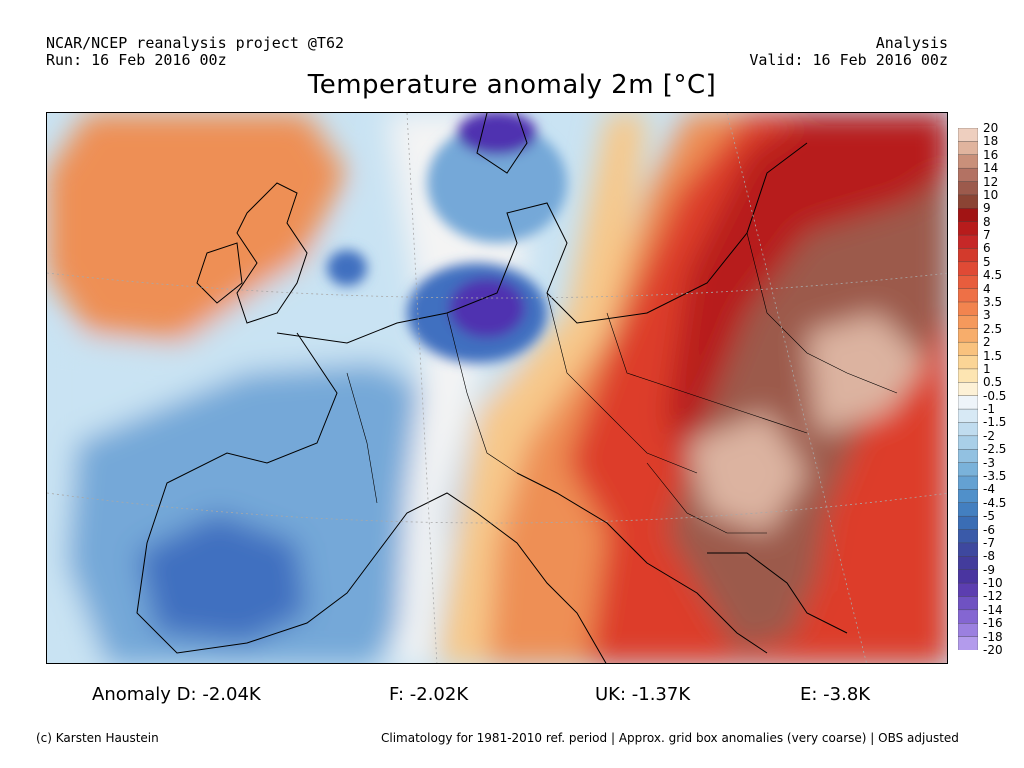 This screenshot has height=768, width=1024. I want to click on border-balkans, so click(706, 498).